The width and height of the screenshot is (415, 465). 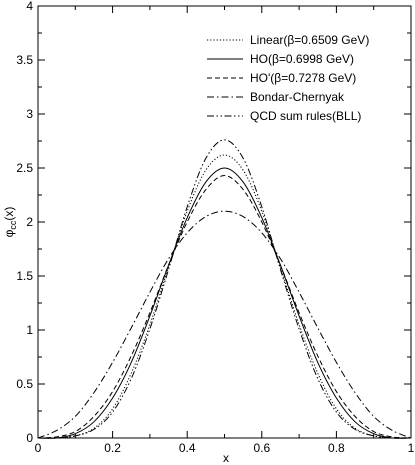 What do you see at coordinates (187, 448) in the screenshot?
I see `x-tick-label: 0.4` at bounding box center [187, 448].